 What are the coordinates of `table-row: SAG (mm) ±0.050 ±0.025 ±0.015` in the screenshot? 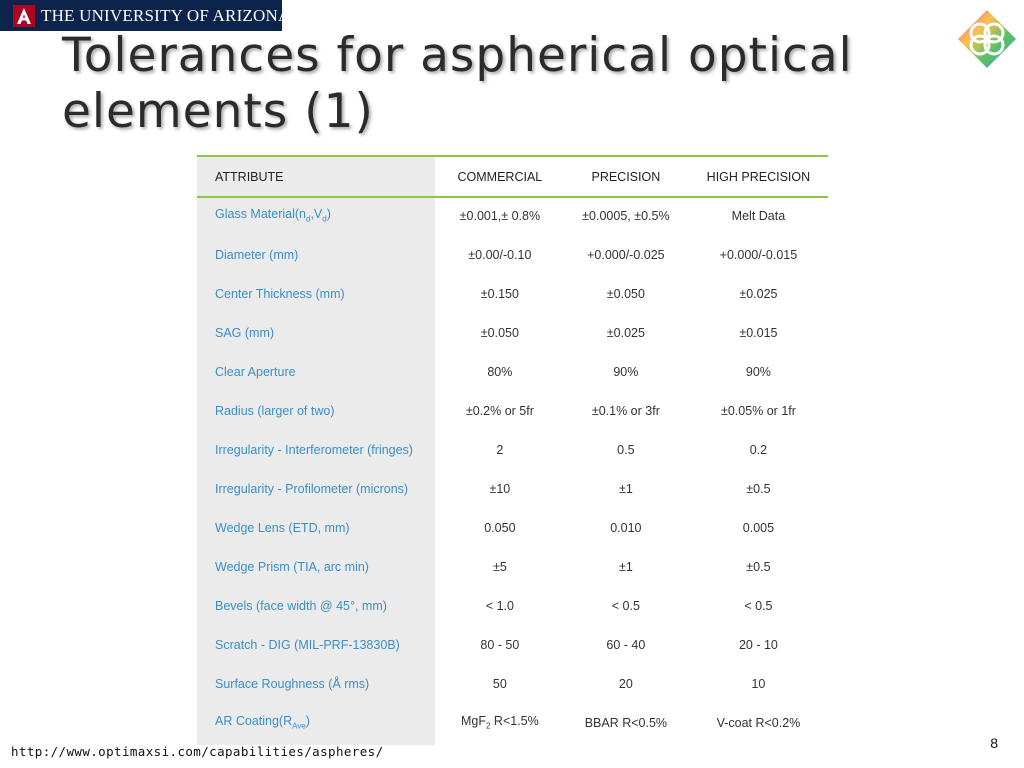 It's located at (512, 332).